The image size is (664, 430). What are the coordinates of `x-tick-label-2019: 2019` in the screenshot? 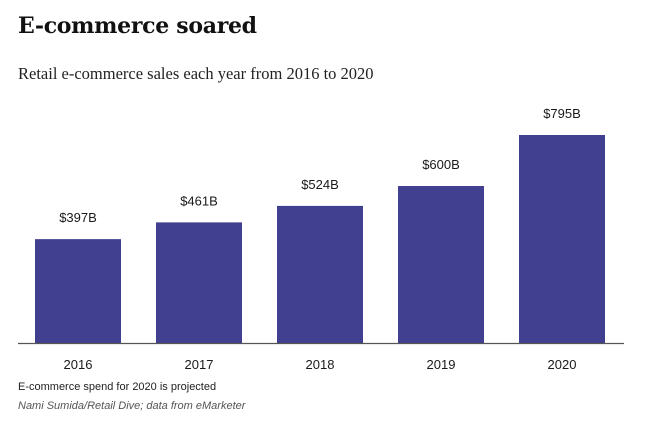 It's located at (441, 364).